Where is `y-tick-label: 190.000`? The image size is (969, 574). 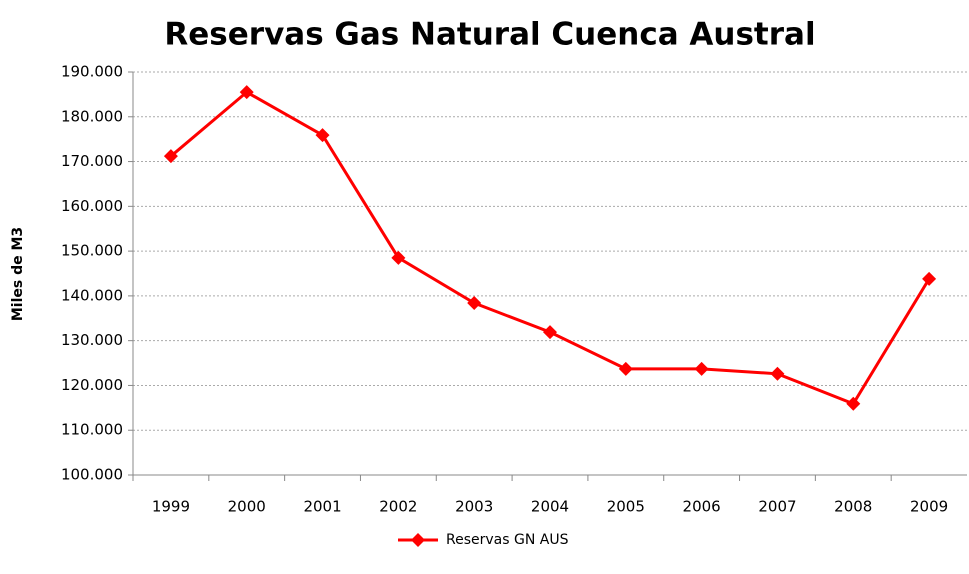 y-tick-label: 190.000 is located at coordinates (92, 72).